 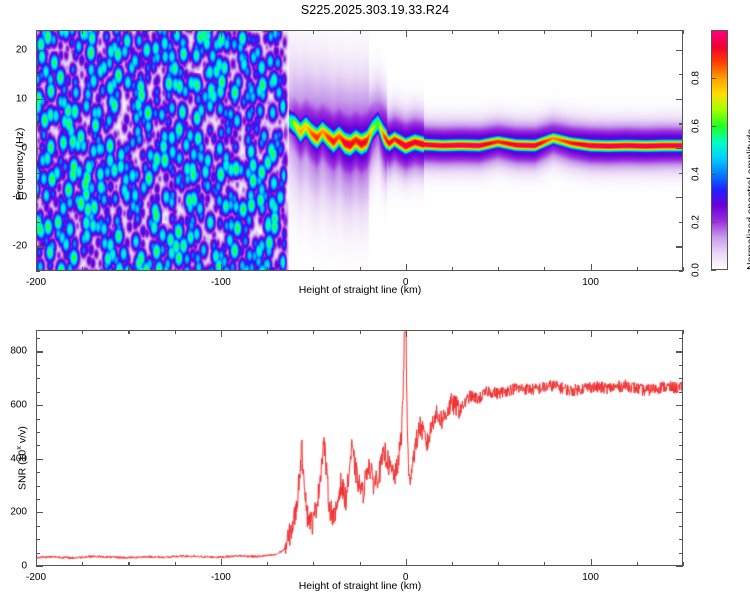 What do you see at coordinates (719, 150) in the screenshot?
I see `colorbar` at bounding box center [719, 150].